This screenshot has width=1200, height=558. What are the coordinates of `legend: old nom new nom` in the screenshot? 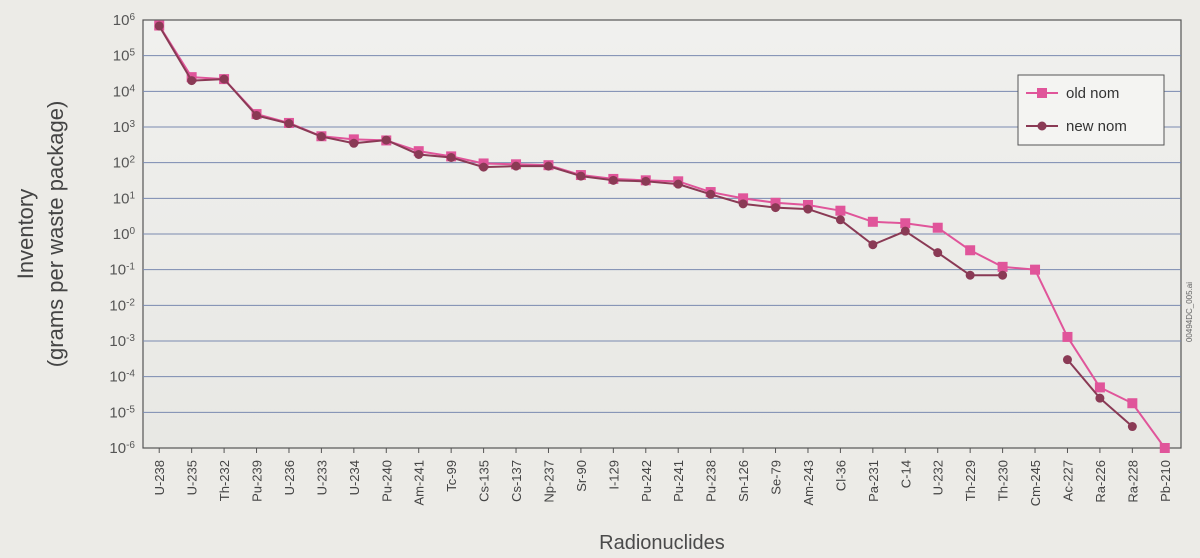 It's located at (1091, 110).